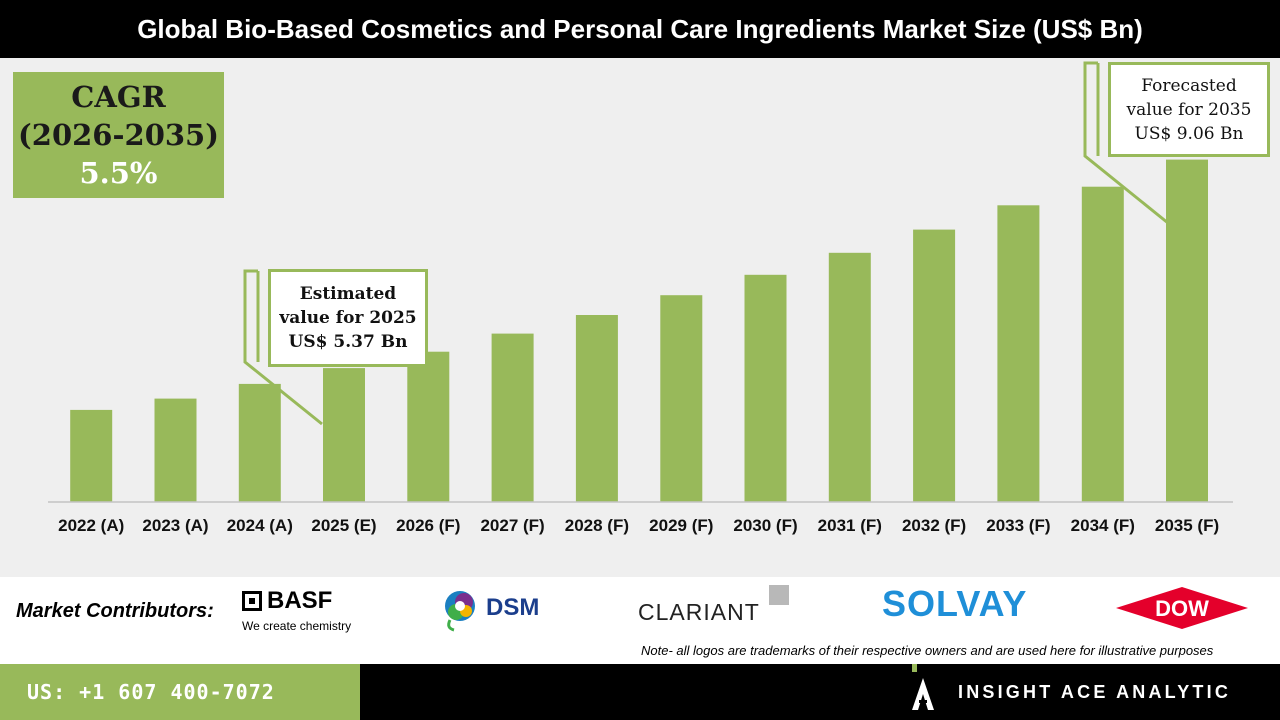 The height and width of the screenshot is (720, 1280). What do you see at coordinates (175, 525) in the screenshot?
I see `x-tick-label: 2023 (A)` at bounding box center [175, 525].